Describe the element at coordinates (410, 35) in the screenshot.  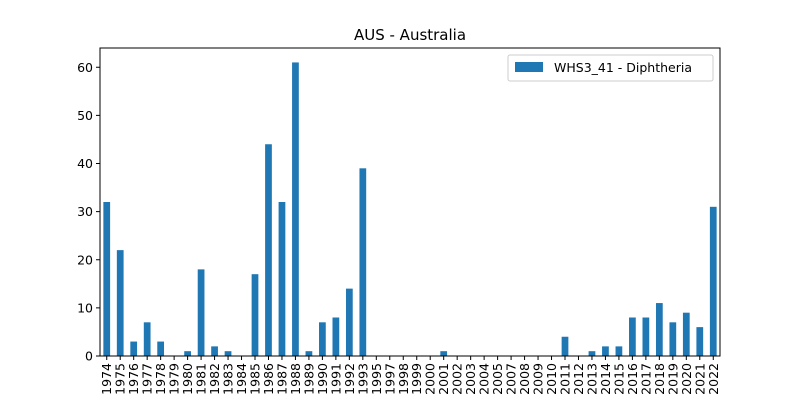
I see `chart-title: AUS - Australia` at that location.